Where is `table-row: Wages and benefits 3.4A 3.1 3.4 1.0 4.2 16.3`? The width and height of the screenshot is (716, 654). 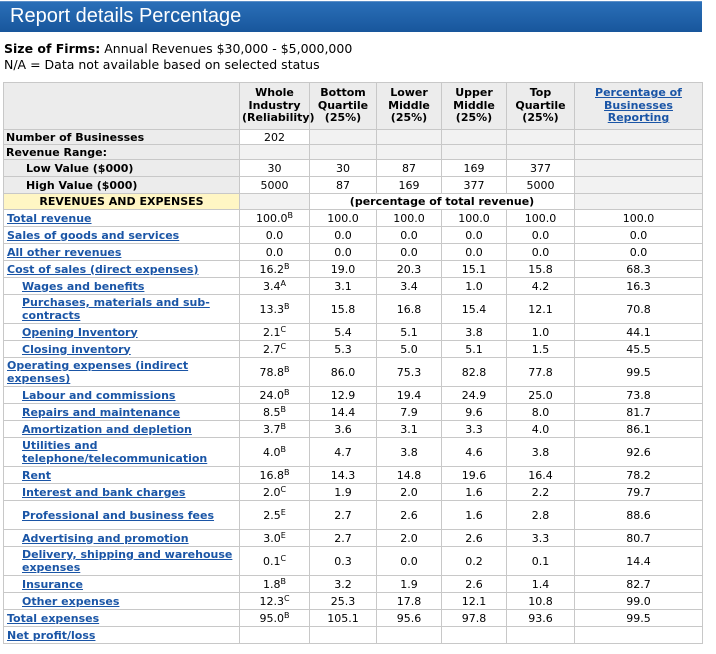 table-row: Wages and benefits 3.4A 3.1 3.4 1.0 4.2 16.3 is located at coordinates (353, 286).